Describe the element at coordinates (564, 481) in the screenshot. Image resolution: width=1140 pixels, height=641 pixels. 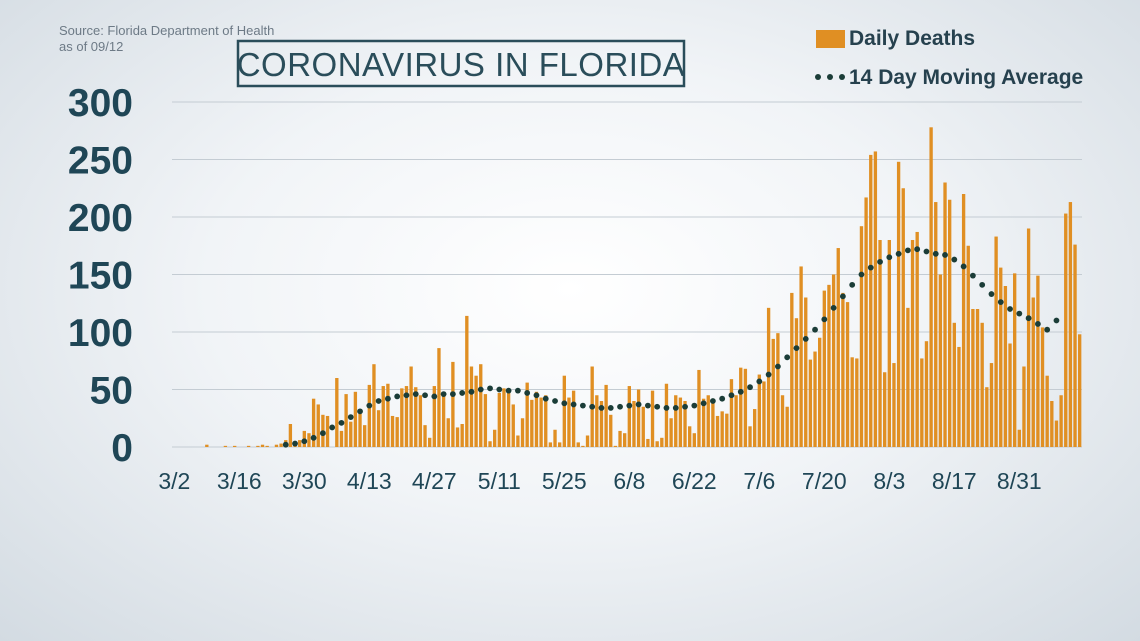
I see `x-tick-label: 5/25` at that location.